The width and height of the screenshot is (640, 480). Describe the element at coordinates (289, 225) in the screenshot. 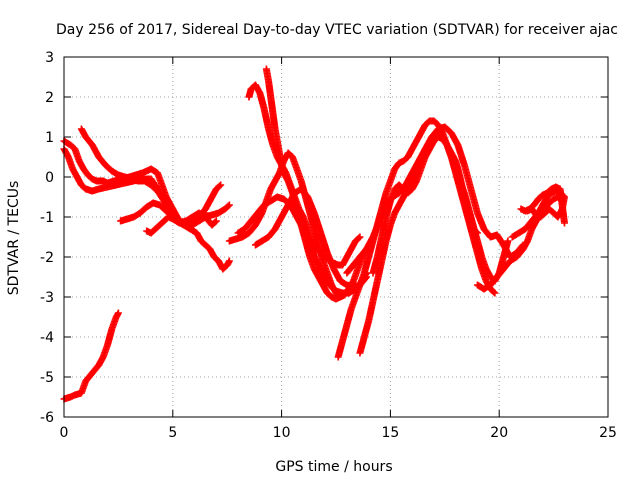

I see `series-trace-i` at that location.